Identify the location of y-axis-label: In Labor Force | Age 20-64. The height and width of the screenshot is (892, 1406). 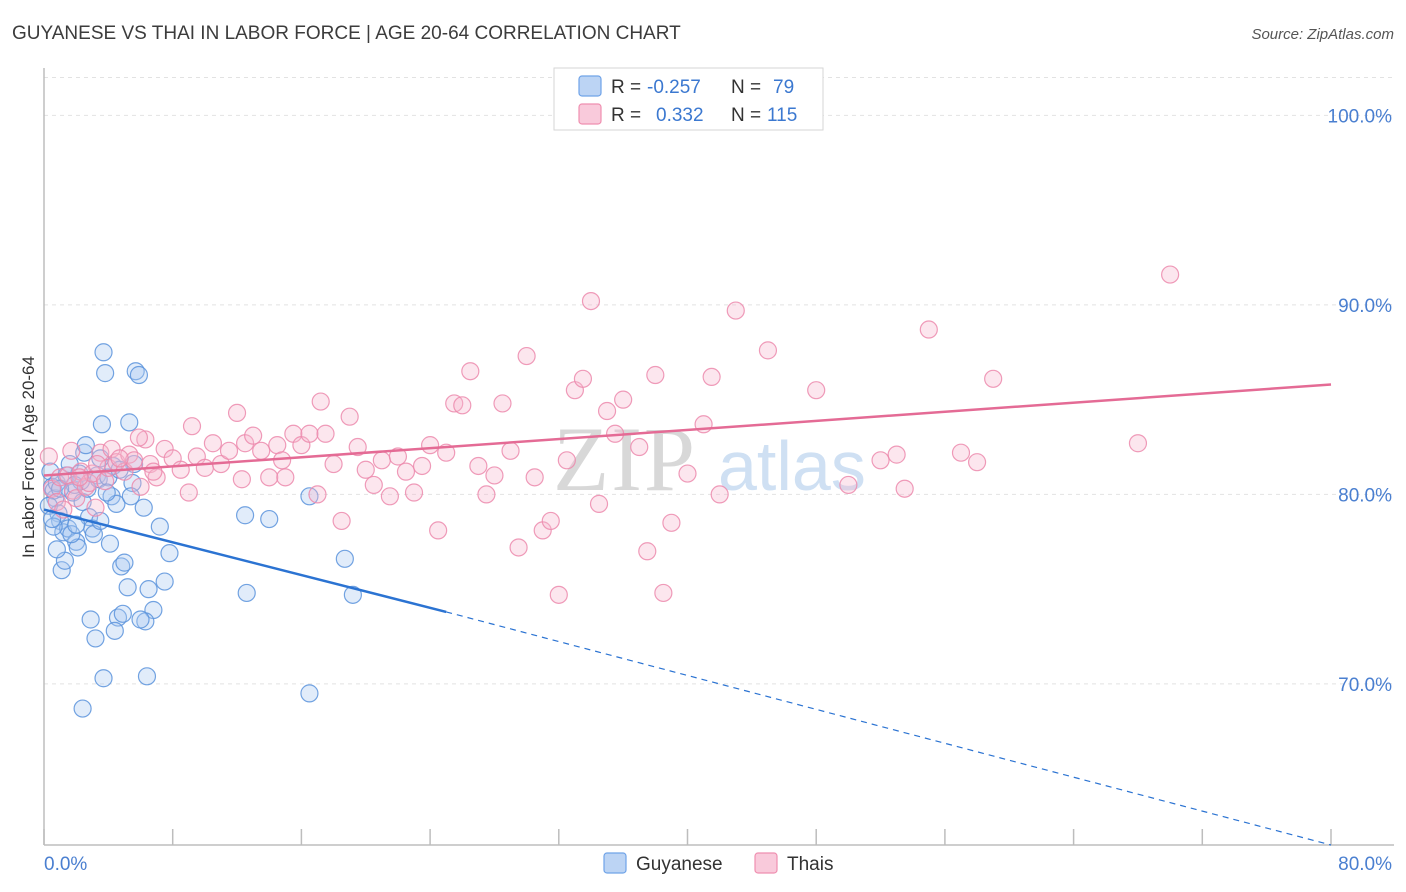
(28, 457).